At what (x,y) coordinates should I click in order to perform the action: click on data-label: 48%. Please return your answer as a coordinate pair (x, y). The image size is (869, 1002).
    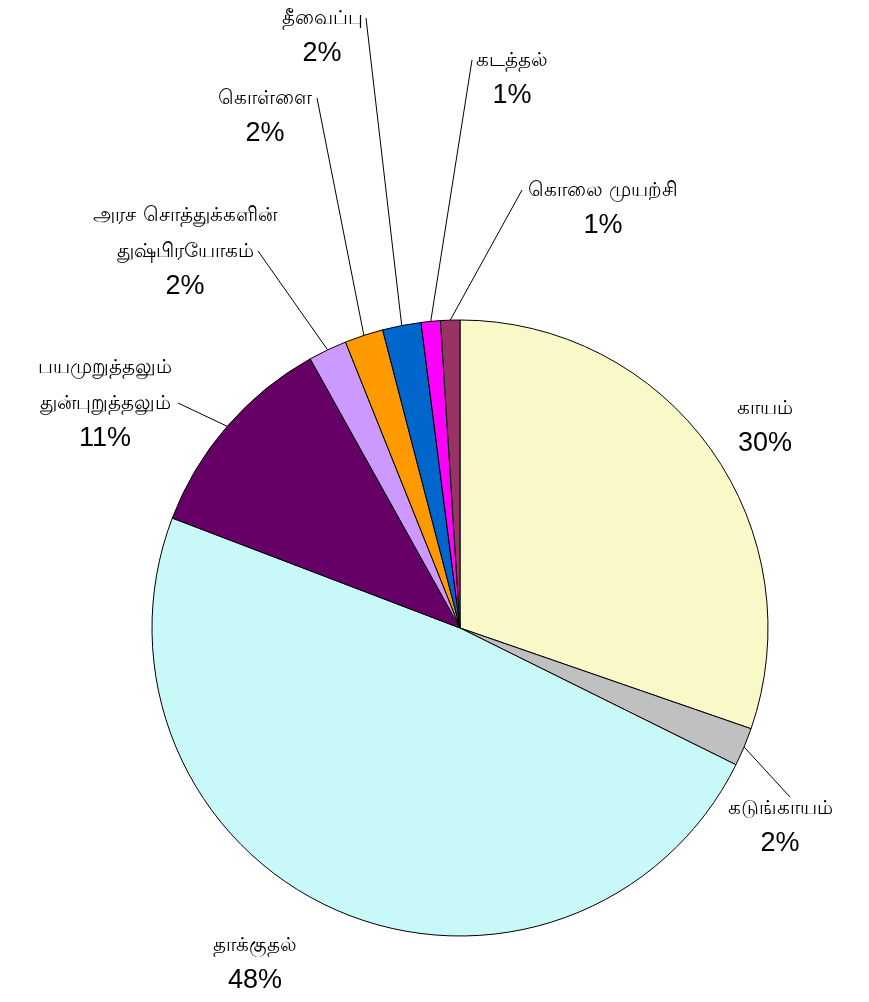
    Looking at the image, I should click on (255, 979).